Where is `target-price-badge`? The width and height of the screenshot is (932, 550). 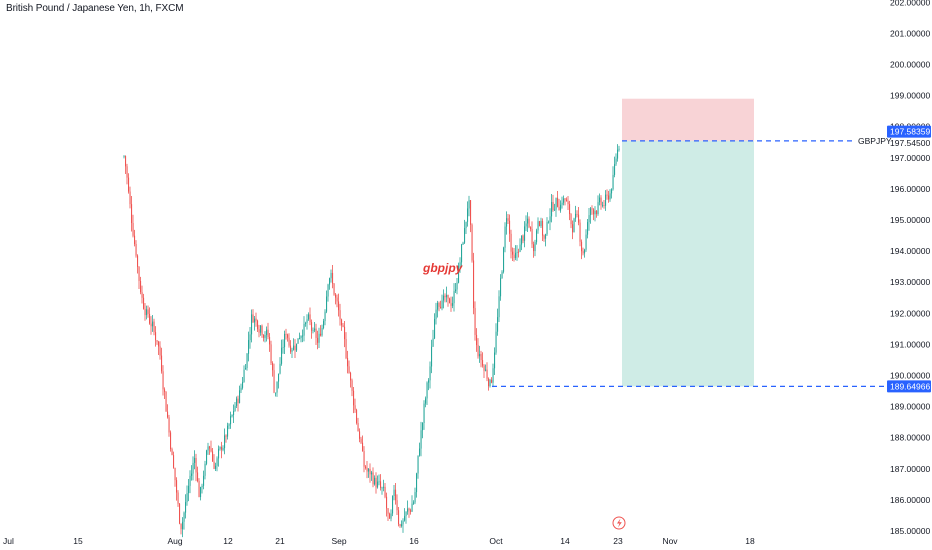
target-price-badge is located at coordinates (909, 386).